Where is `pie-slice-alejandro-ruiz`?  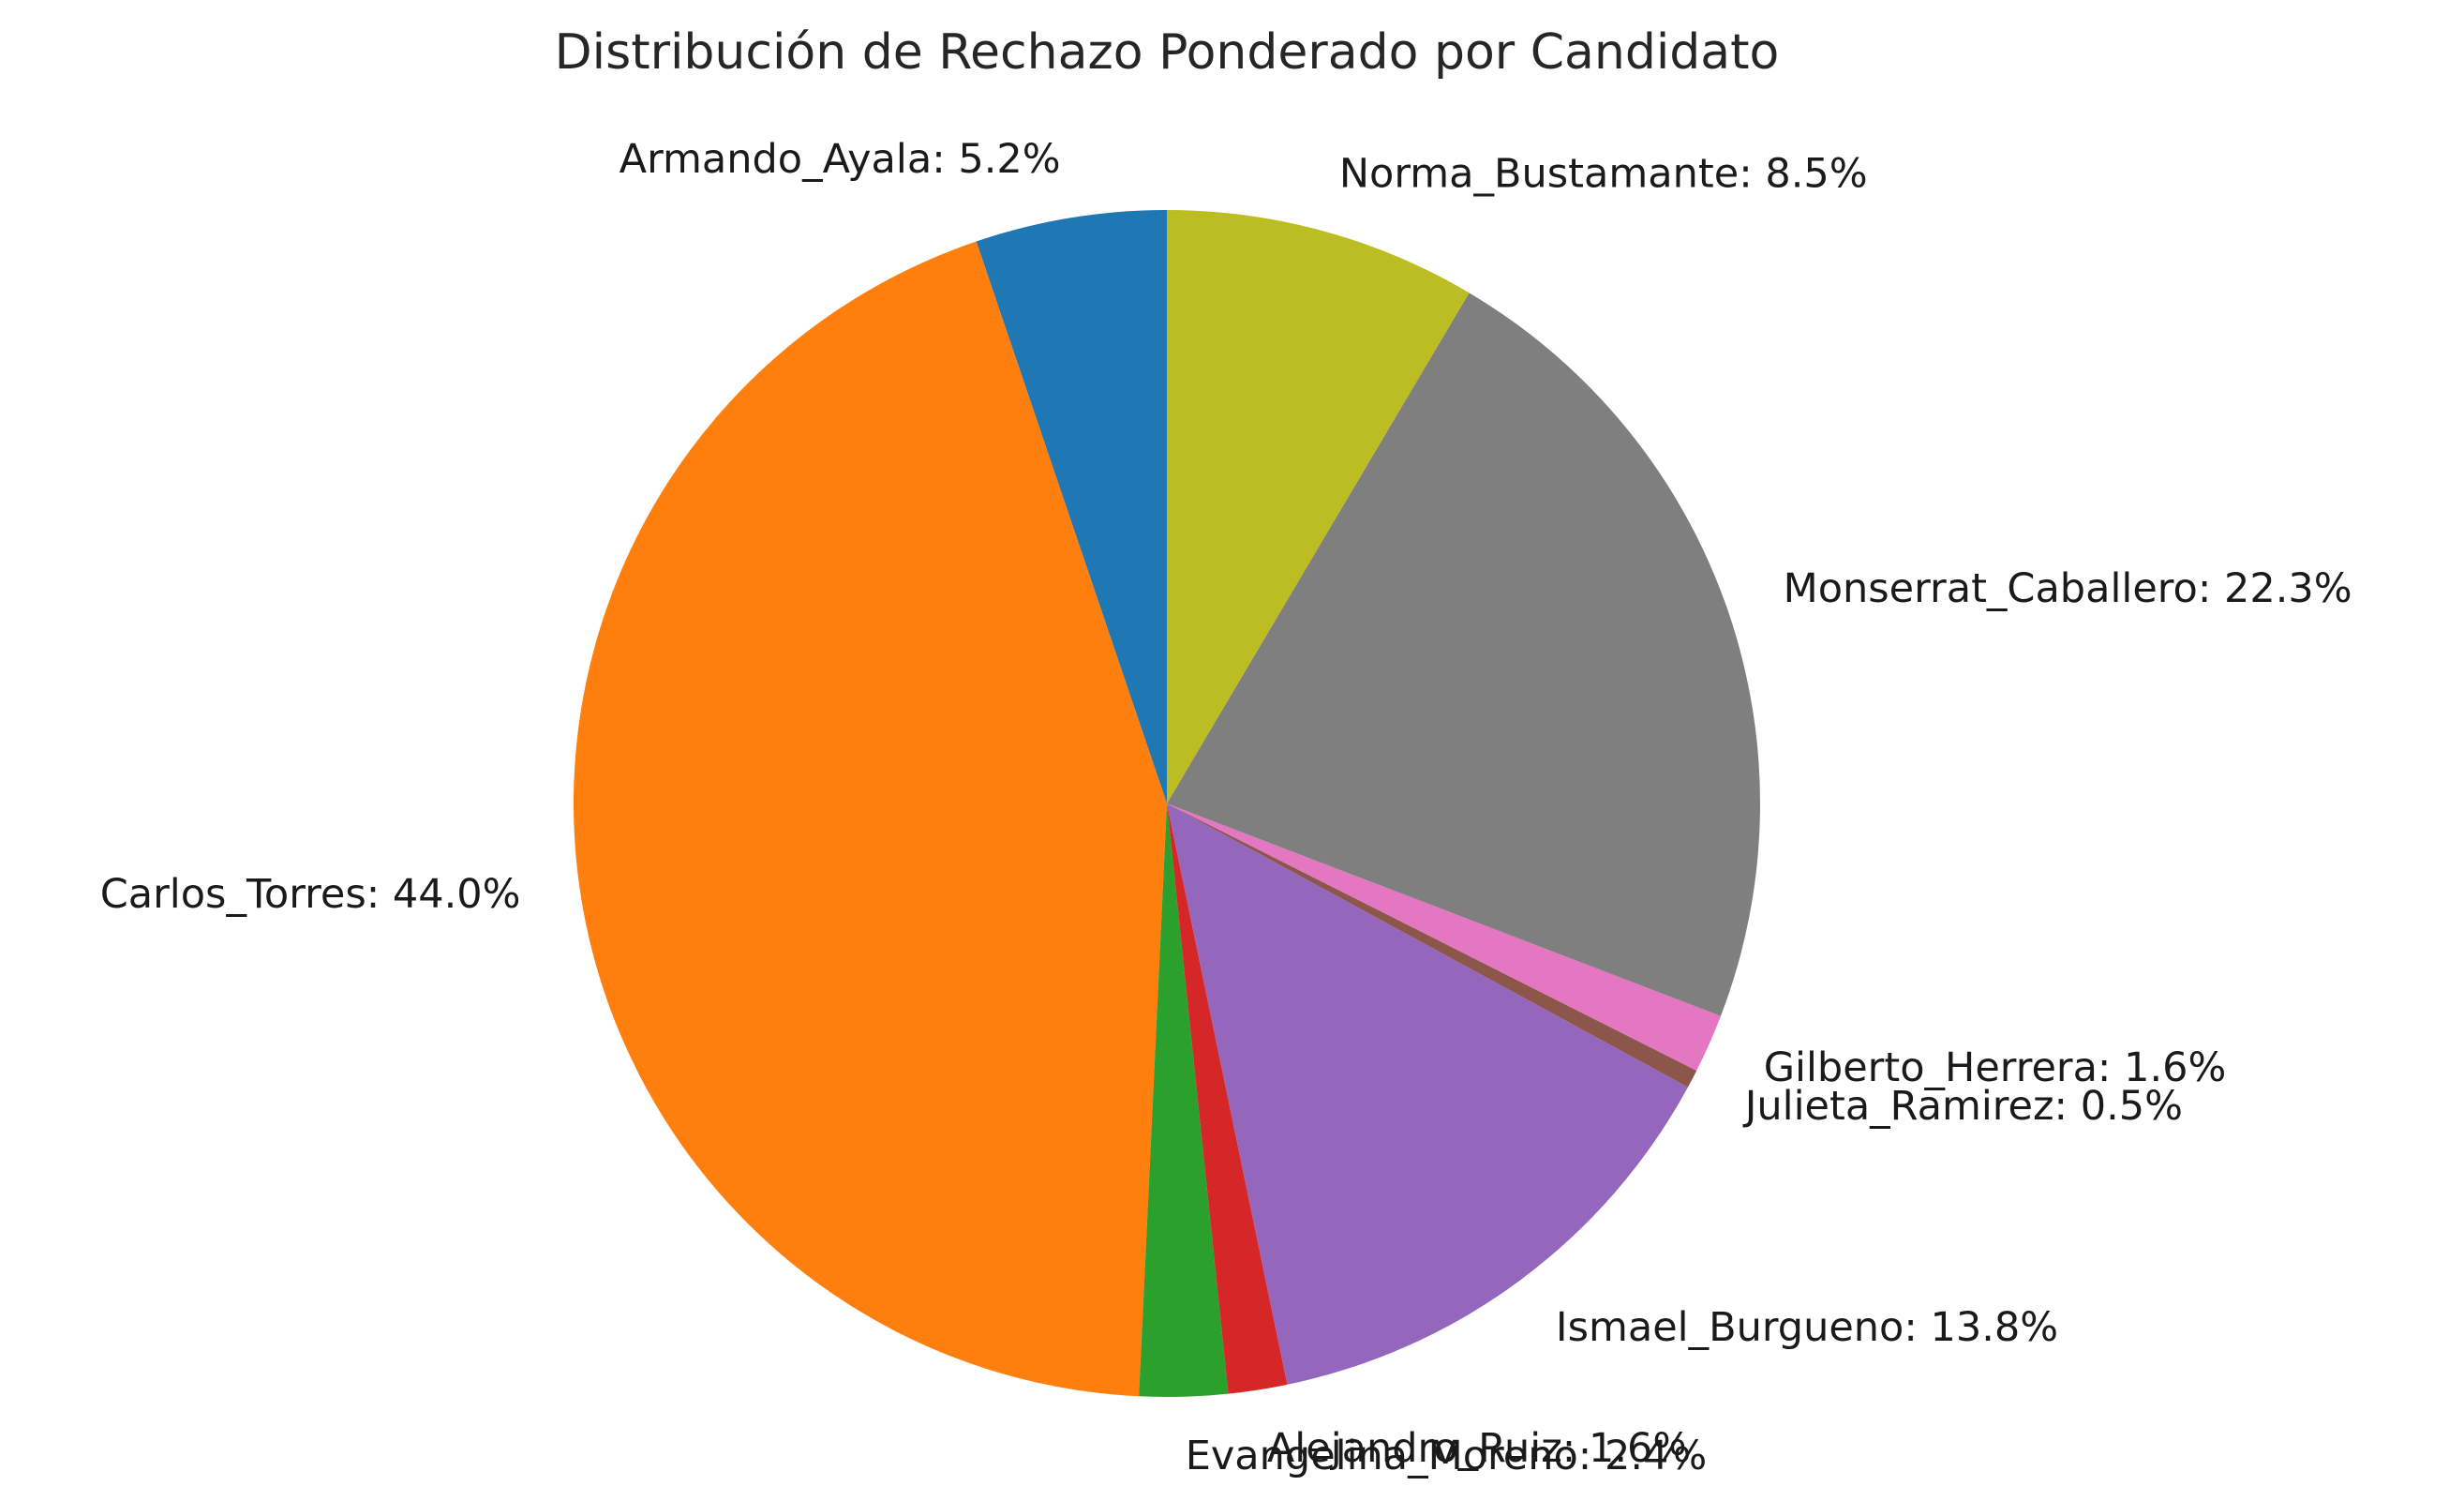 pie-slice-alejandro-ruiz is located at coordinates (1227, 1098).